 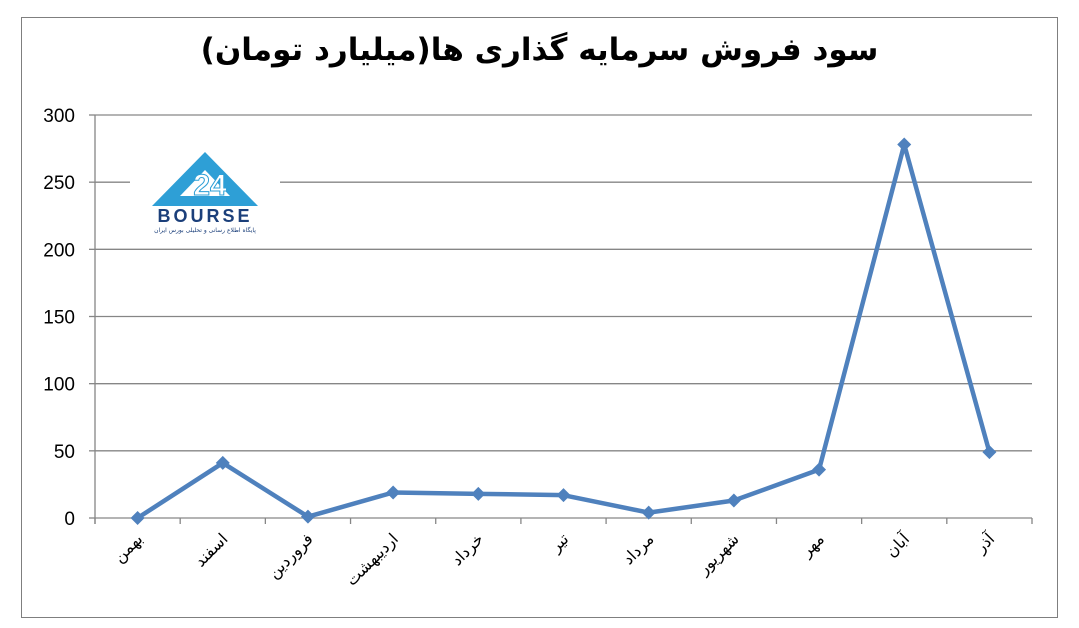 I want to click on x-tick-label: شهریور, so click(x=718, y=554).